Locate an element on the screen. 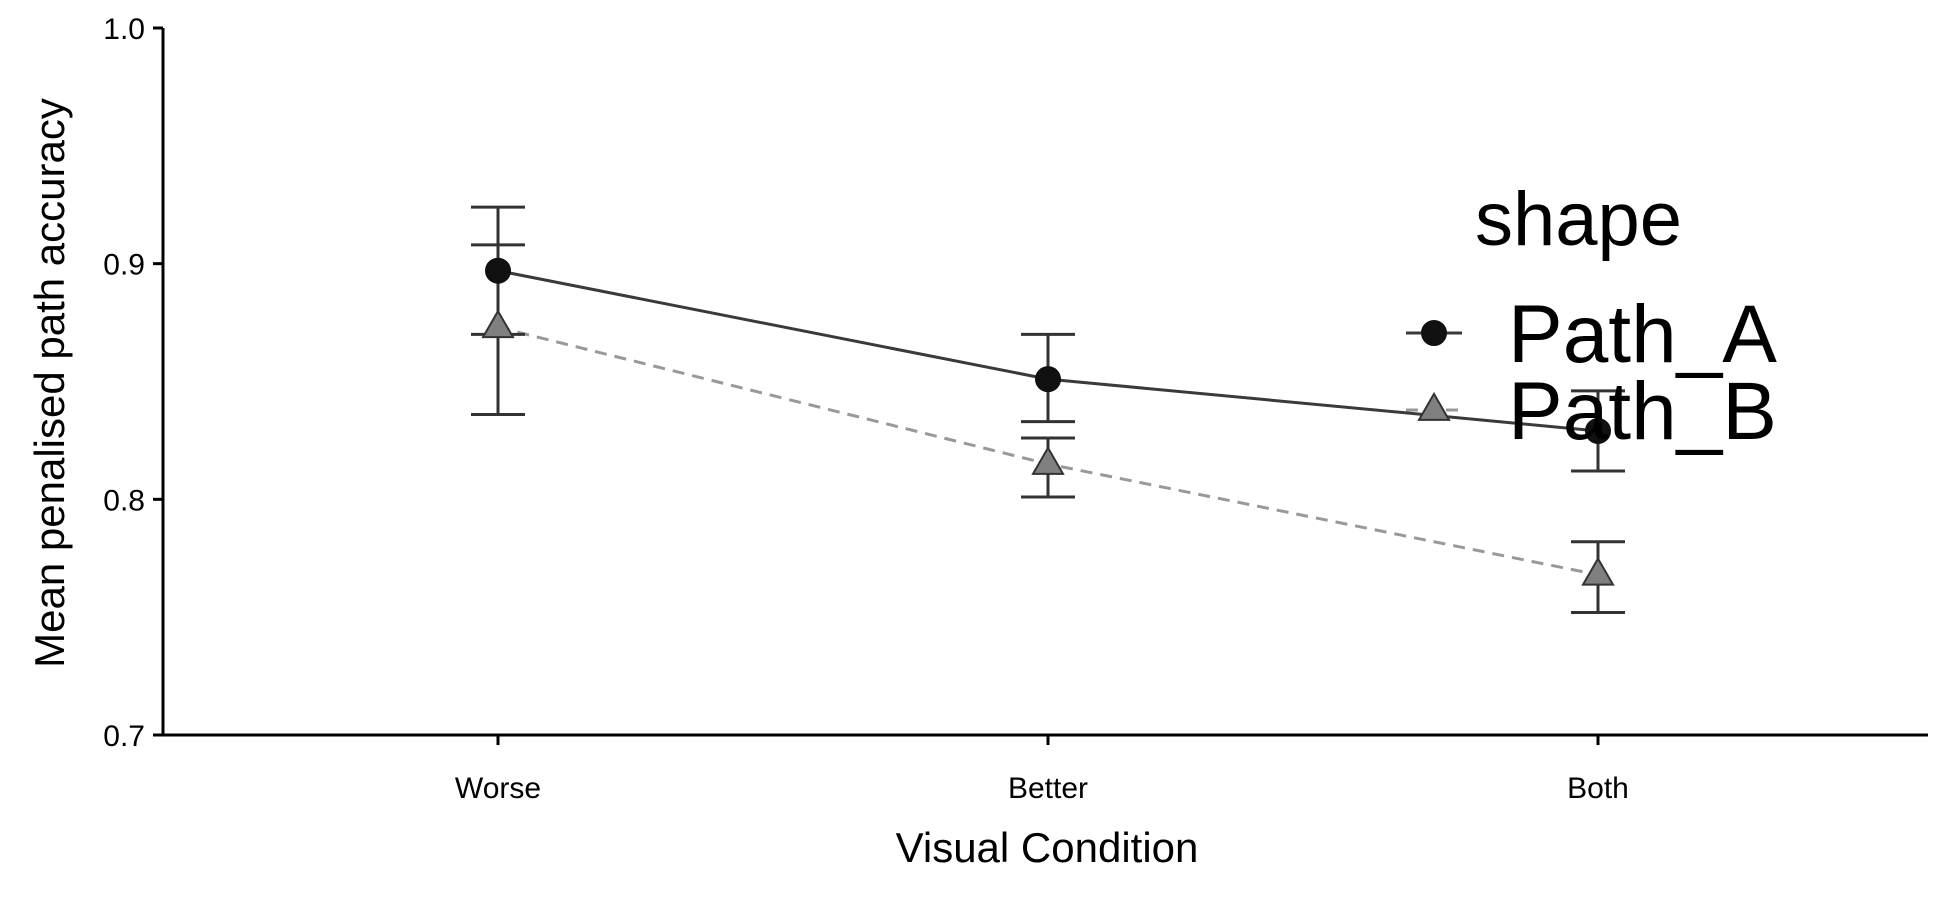 The width and height of the screenshot is (1950, 900). legend-item-Path_B: Path_B is located at coordinates (1591, 411).